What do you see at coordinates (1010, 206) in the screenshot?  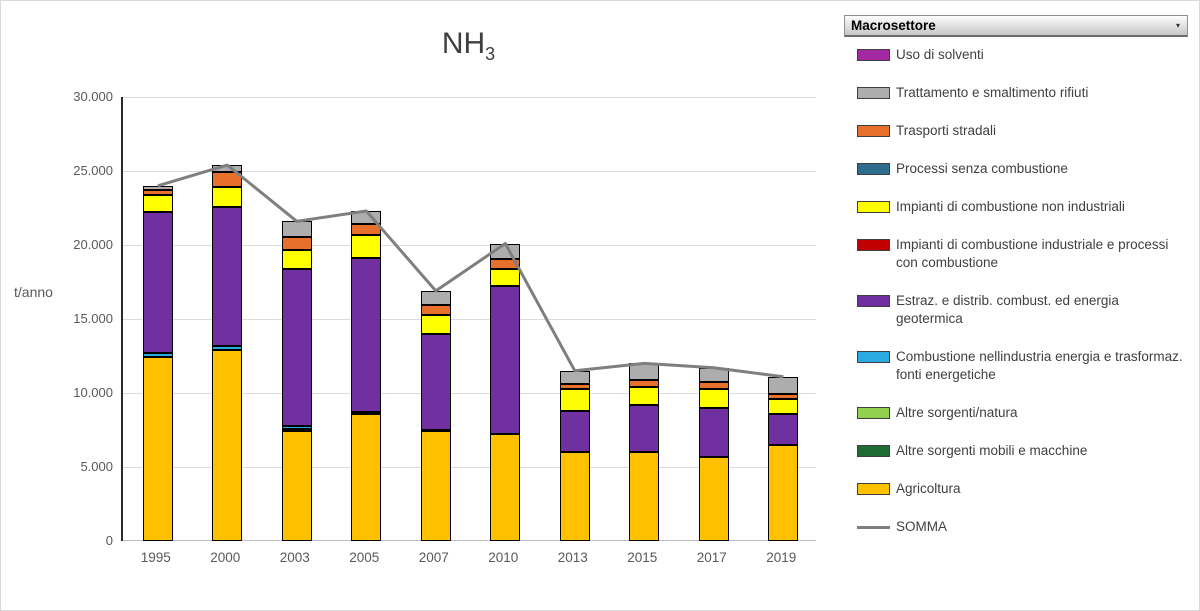 I see `legend-label: Impianti di combustione non industriali` at bounding box center [1010, 206].